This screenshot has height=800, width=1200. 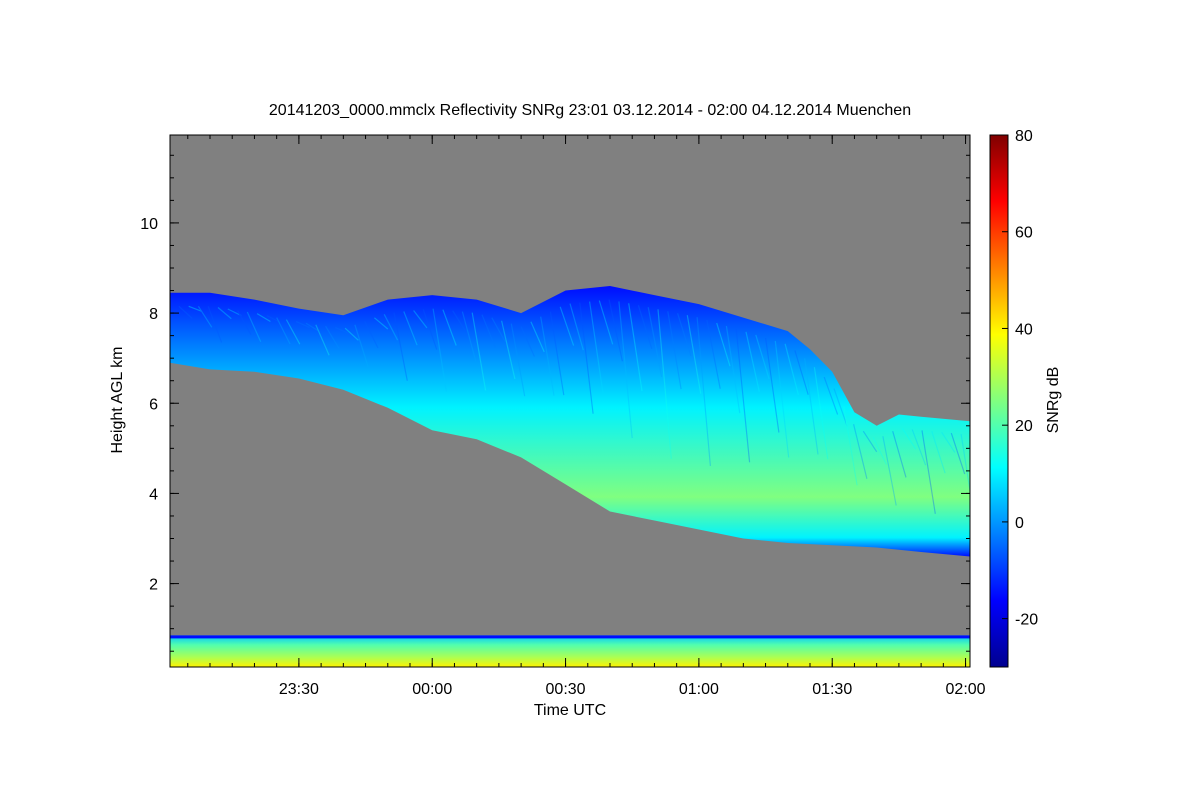 What do you see at coordinates (570, 637) in the screenshot?
I see `ground-clutter-top` at bounding box center [570, 637].